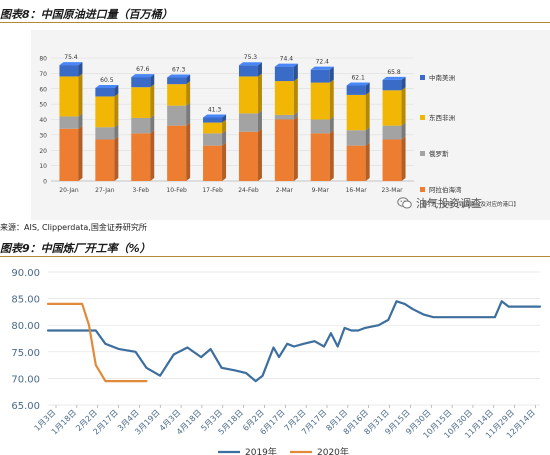  Describe the element at coordinates (357, 190) in the screenshot. I see `x-tick-label: 16-Mar` at that location.